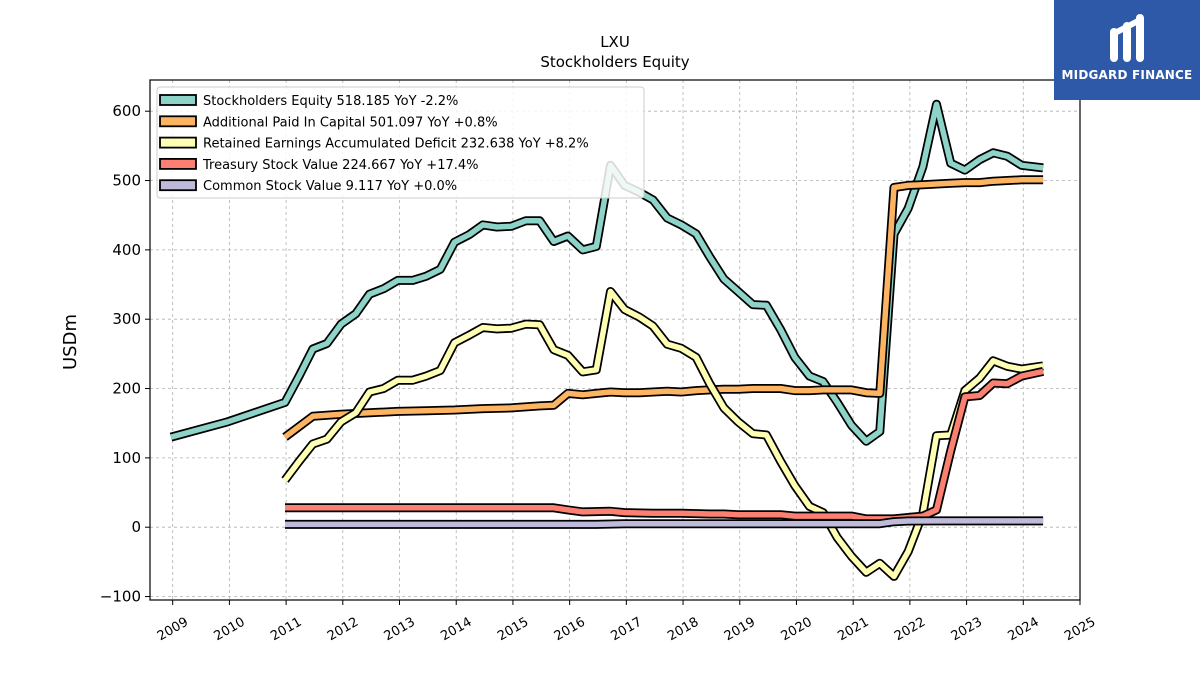  Describe the element at coordinates (1127, 40) in the screenshot. I see `brand-mark-icon` at that location.